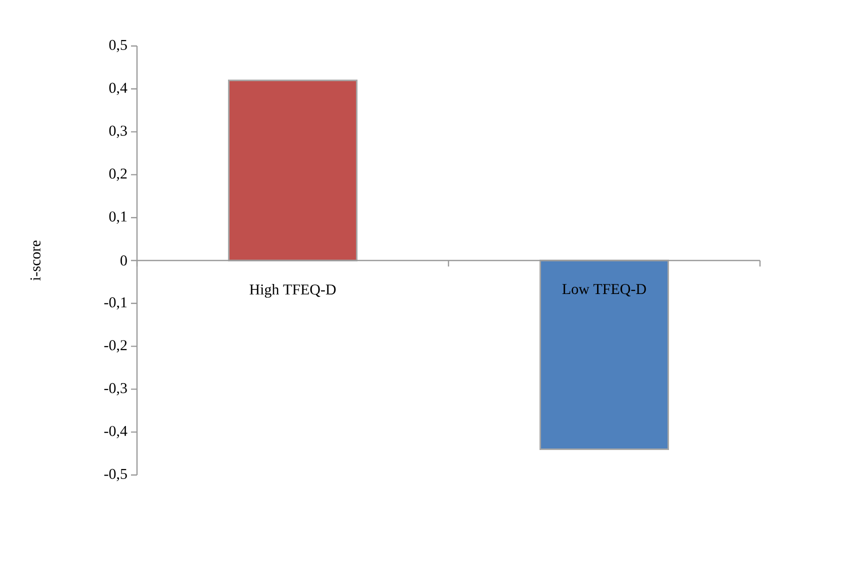 The image size is (844, 570). What do you see at coordinates (604, 290) in the screenshot?
I see `x-tick-label: Low TFEQ-D` at bounding box center [604, 290].